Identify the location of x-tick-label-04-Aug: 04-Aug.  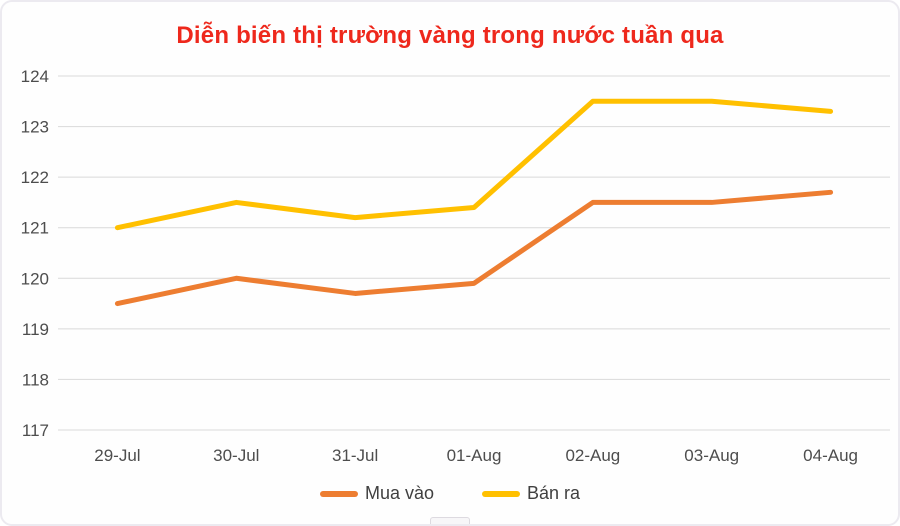
(830, 455).